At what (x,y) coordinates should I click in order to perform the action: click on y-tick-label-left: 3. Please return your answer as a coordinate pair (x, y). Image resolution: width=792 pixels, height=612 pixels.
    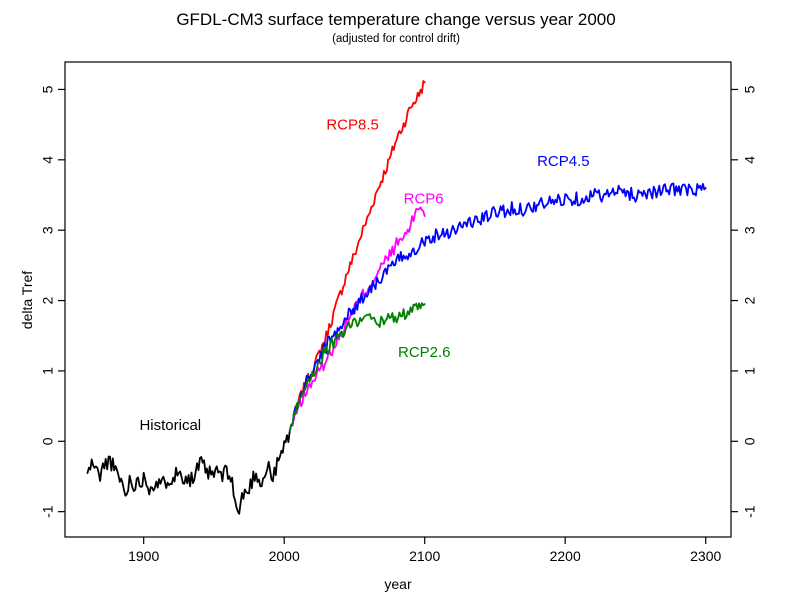
    Looking at the image, I should click on (48, 230).